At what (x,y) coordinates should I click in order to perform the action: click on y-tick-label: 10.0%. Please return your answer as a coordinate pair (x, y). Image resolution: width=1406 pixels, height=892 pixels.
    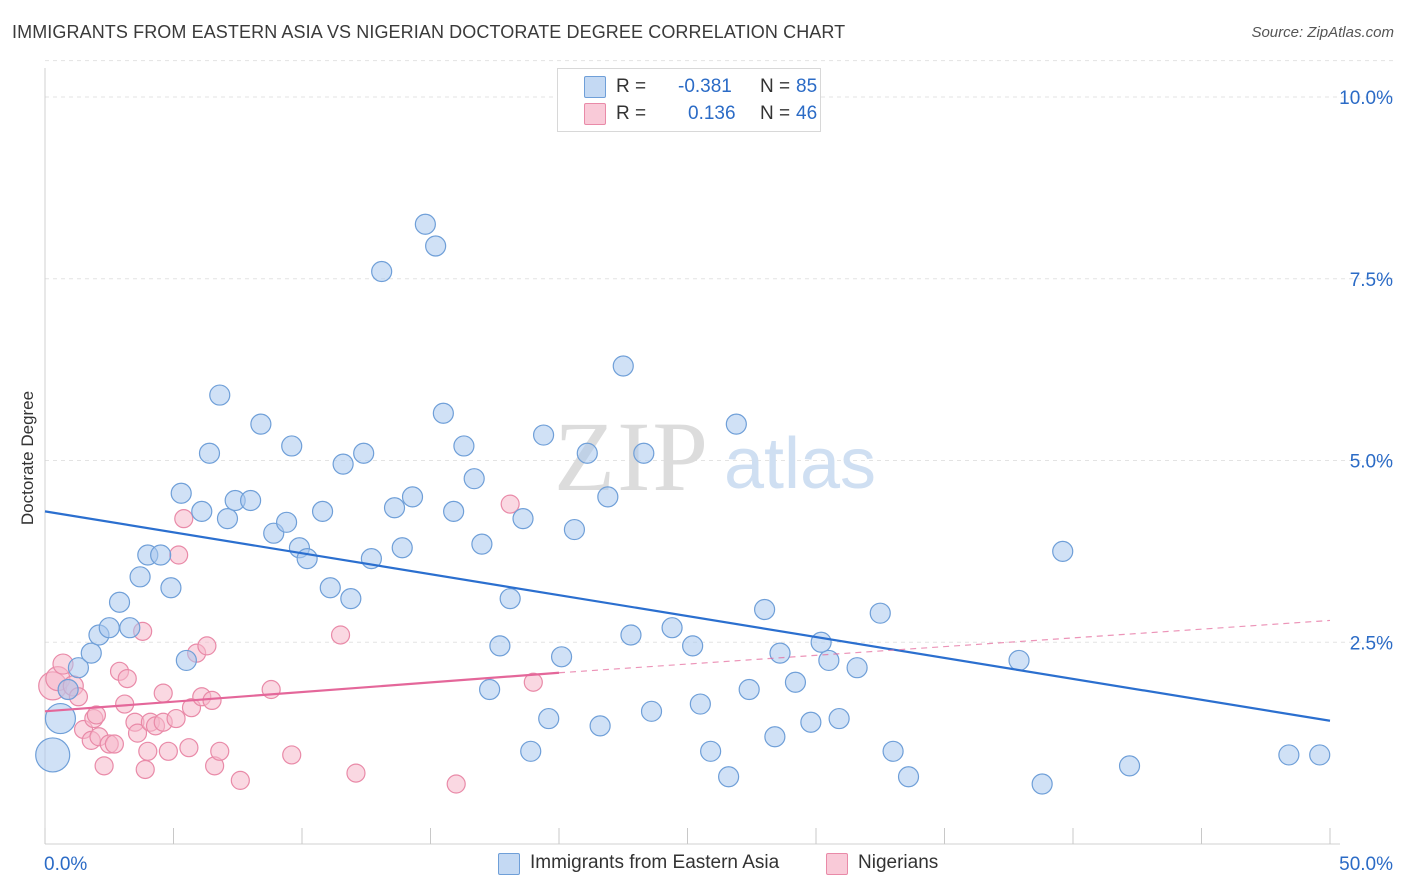
    Looking at the image, I should click on (1366, 98).